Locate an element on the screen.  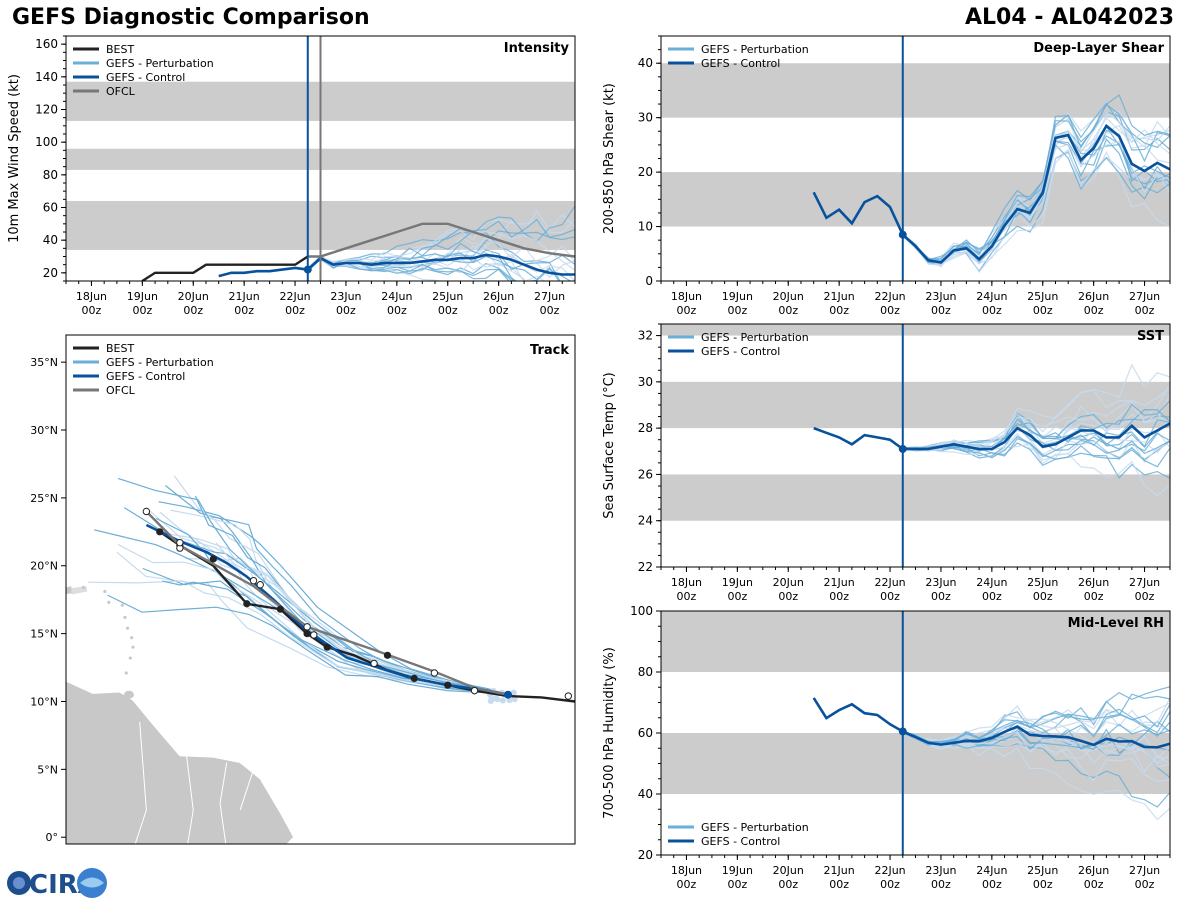
virgin-islands is located at coordinates (77, 590).